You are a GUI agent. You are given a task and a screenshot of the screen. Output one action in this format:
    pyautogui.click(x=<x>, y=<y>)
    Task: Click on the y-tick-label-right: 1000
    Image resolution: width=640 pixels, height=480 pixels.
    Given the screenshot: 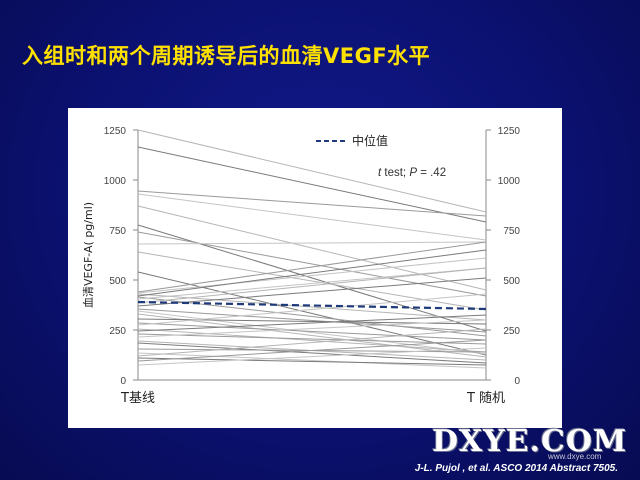 What is the action you would take?
    pyautogui.click(x=509, y=181)
    